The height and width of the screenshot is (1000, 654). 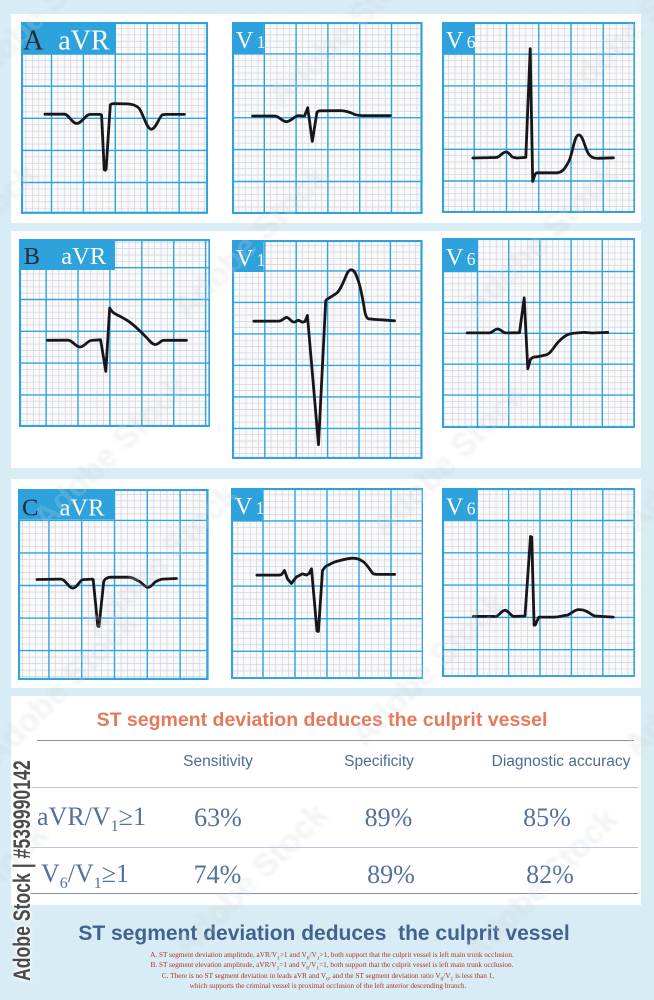 I want to click on svg-text: A, so click(x=33, y=40).